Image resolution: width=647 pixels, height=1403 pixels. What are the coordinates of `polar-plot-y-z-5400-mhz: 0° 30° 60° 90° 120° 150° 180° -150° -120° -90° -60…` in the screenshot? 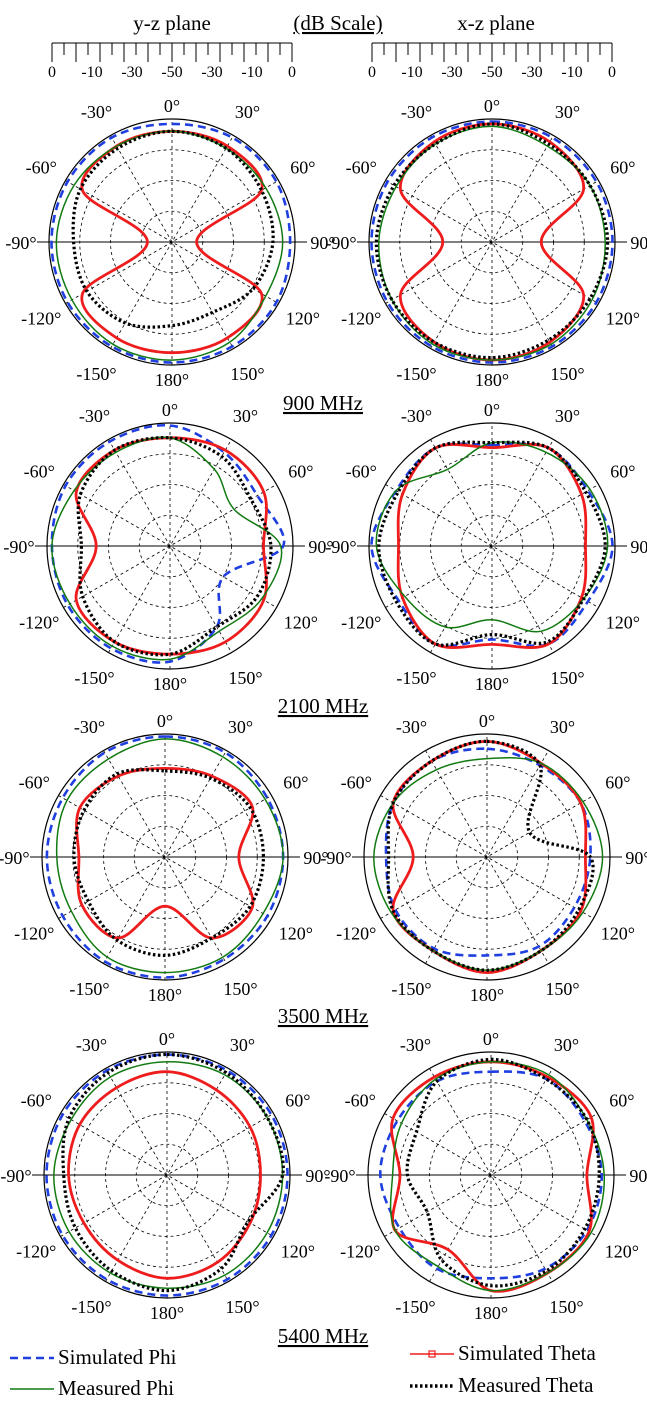 It's located at (165, 1176).